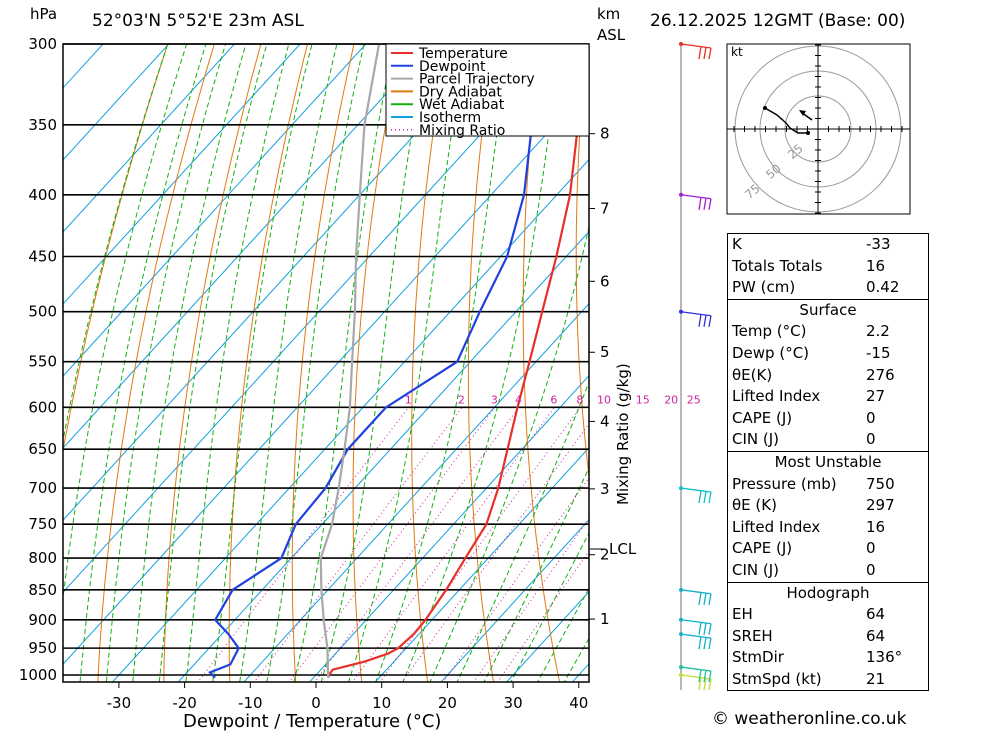 This screenshot has height=733, width=1000. What do you see at coordinates (876, 396) in the screenshot?
I see `surface-value: 27` at bounding box center [876, 396].